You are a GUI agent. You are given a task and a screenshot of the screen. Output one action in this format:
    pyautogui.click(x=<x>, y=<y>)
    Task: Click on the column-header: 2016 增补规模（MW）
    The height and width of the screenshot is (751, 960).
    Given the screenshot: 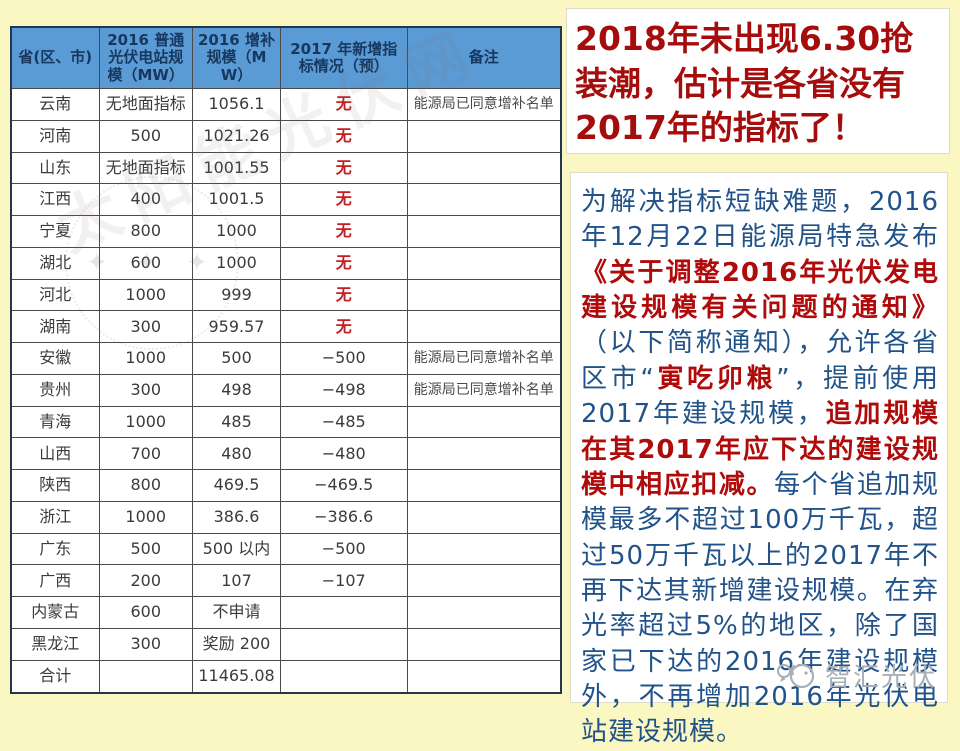 What is the action you would take?
    pyautogui.click(x=236, y=57)
    